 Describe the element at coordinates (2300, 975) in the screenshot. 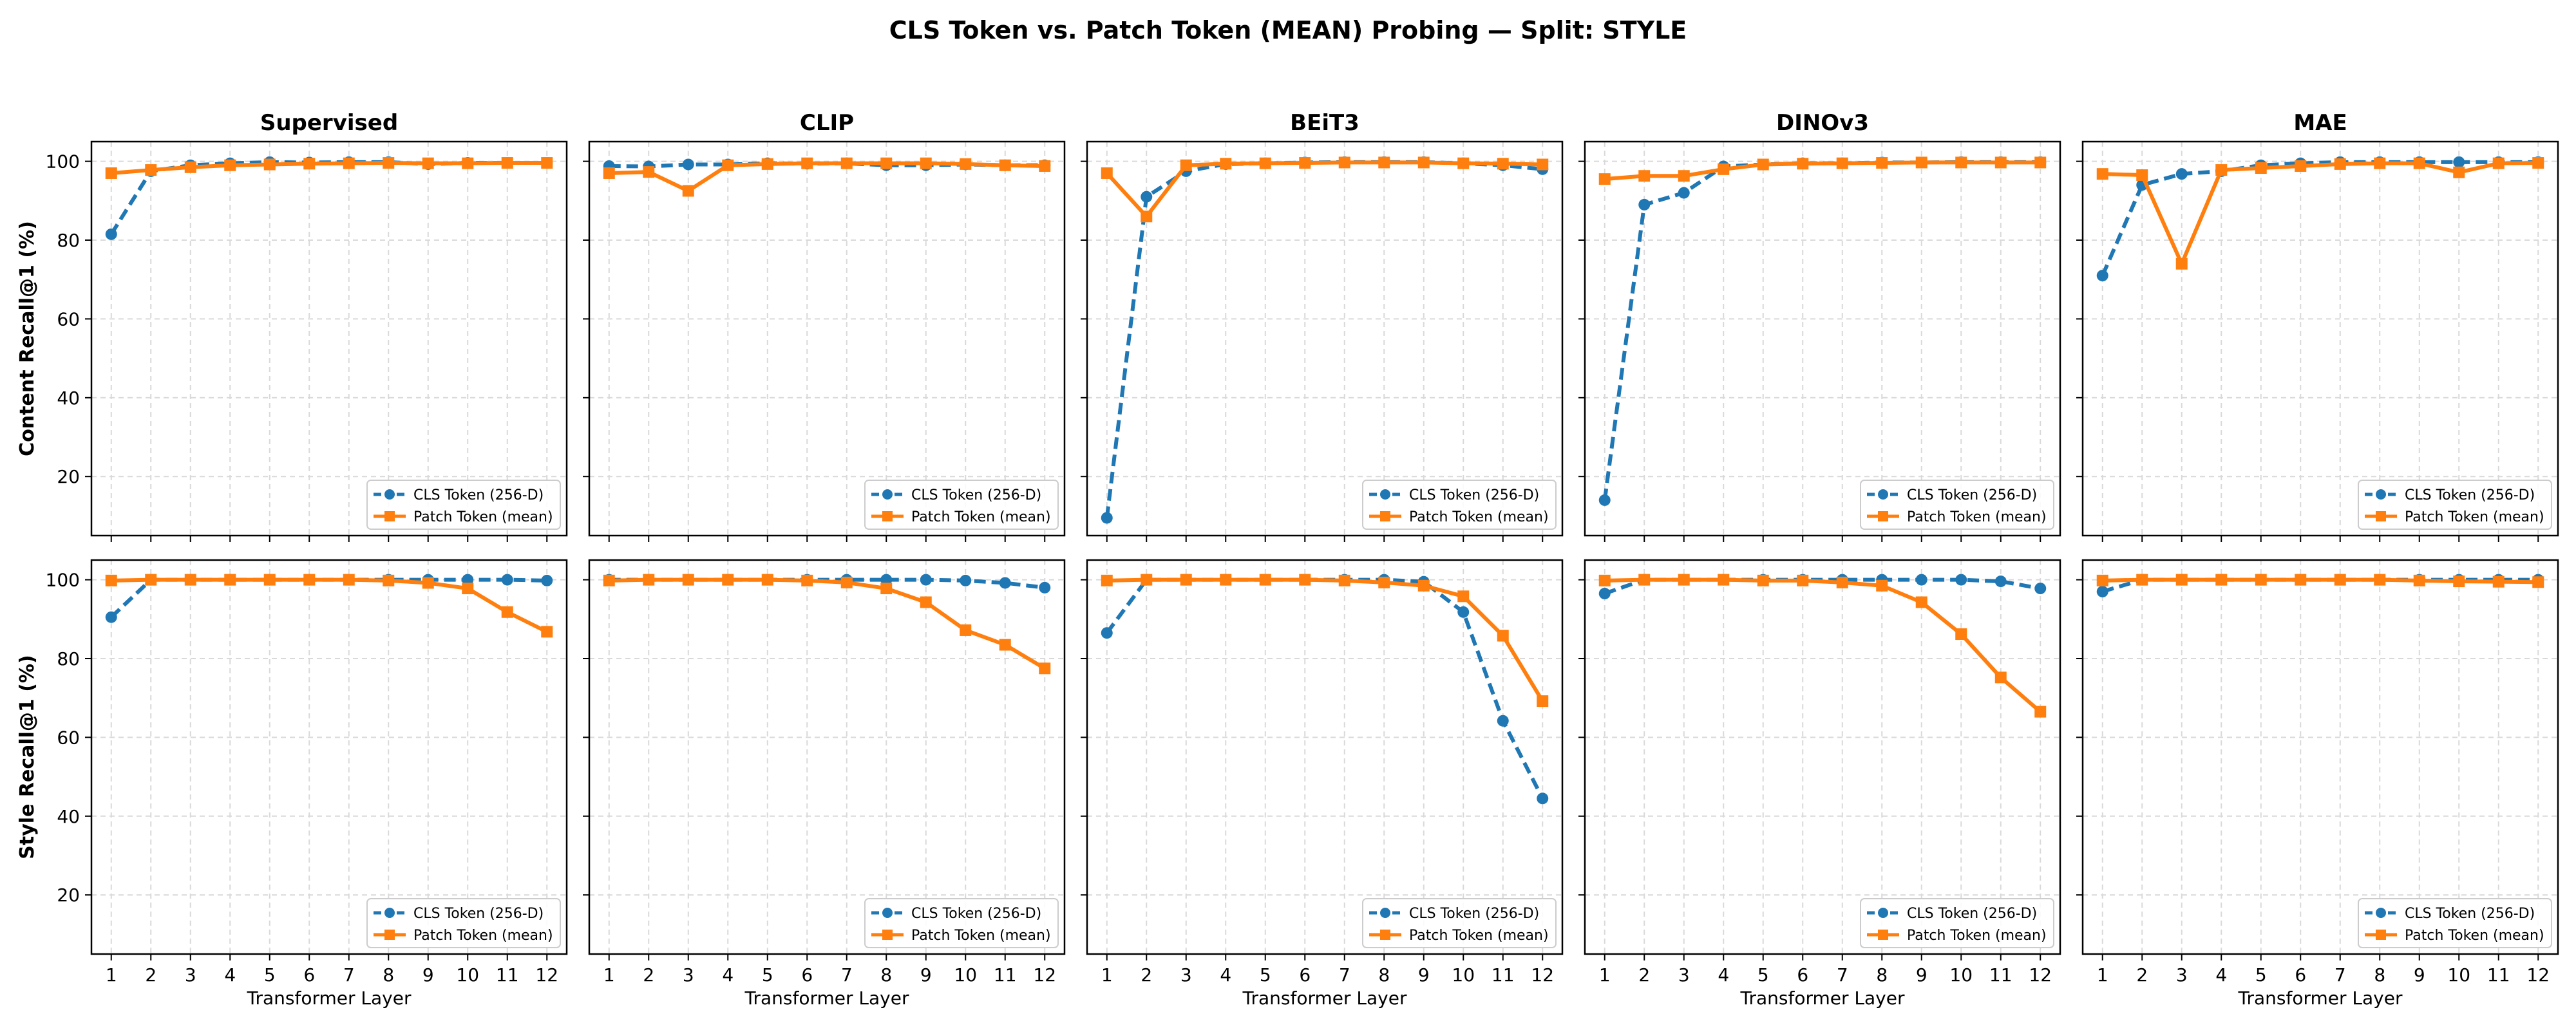

I see `x-tick-label: 6` at that location.